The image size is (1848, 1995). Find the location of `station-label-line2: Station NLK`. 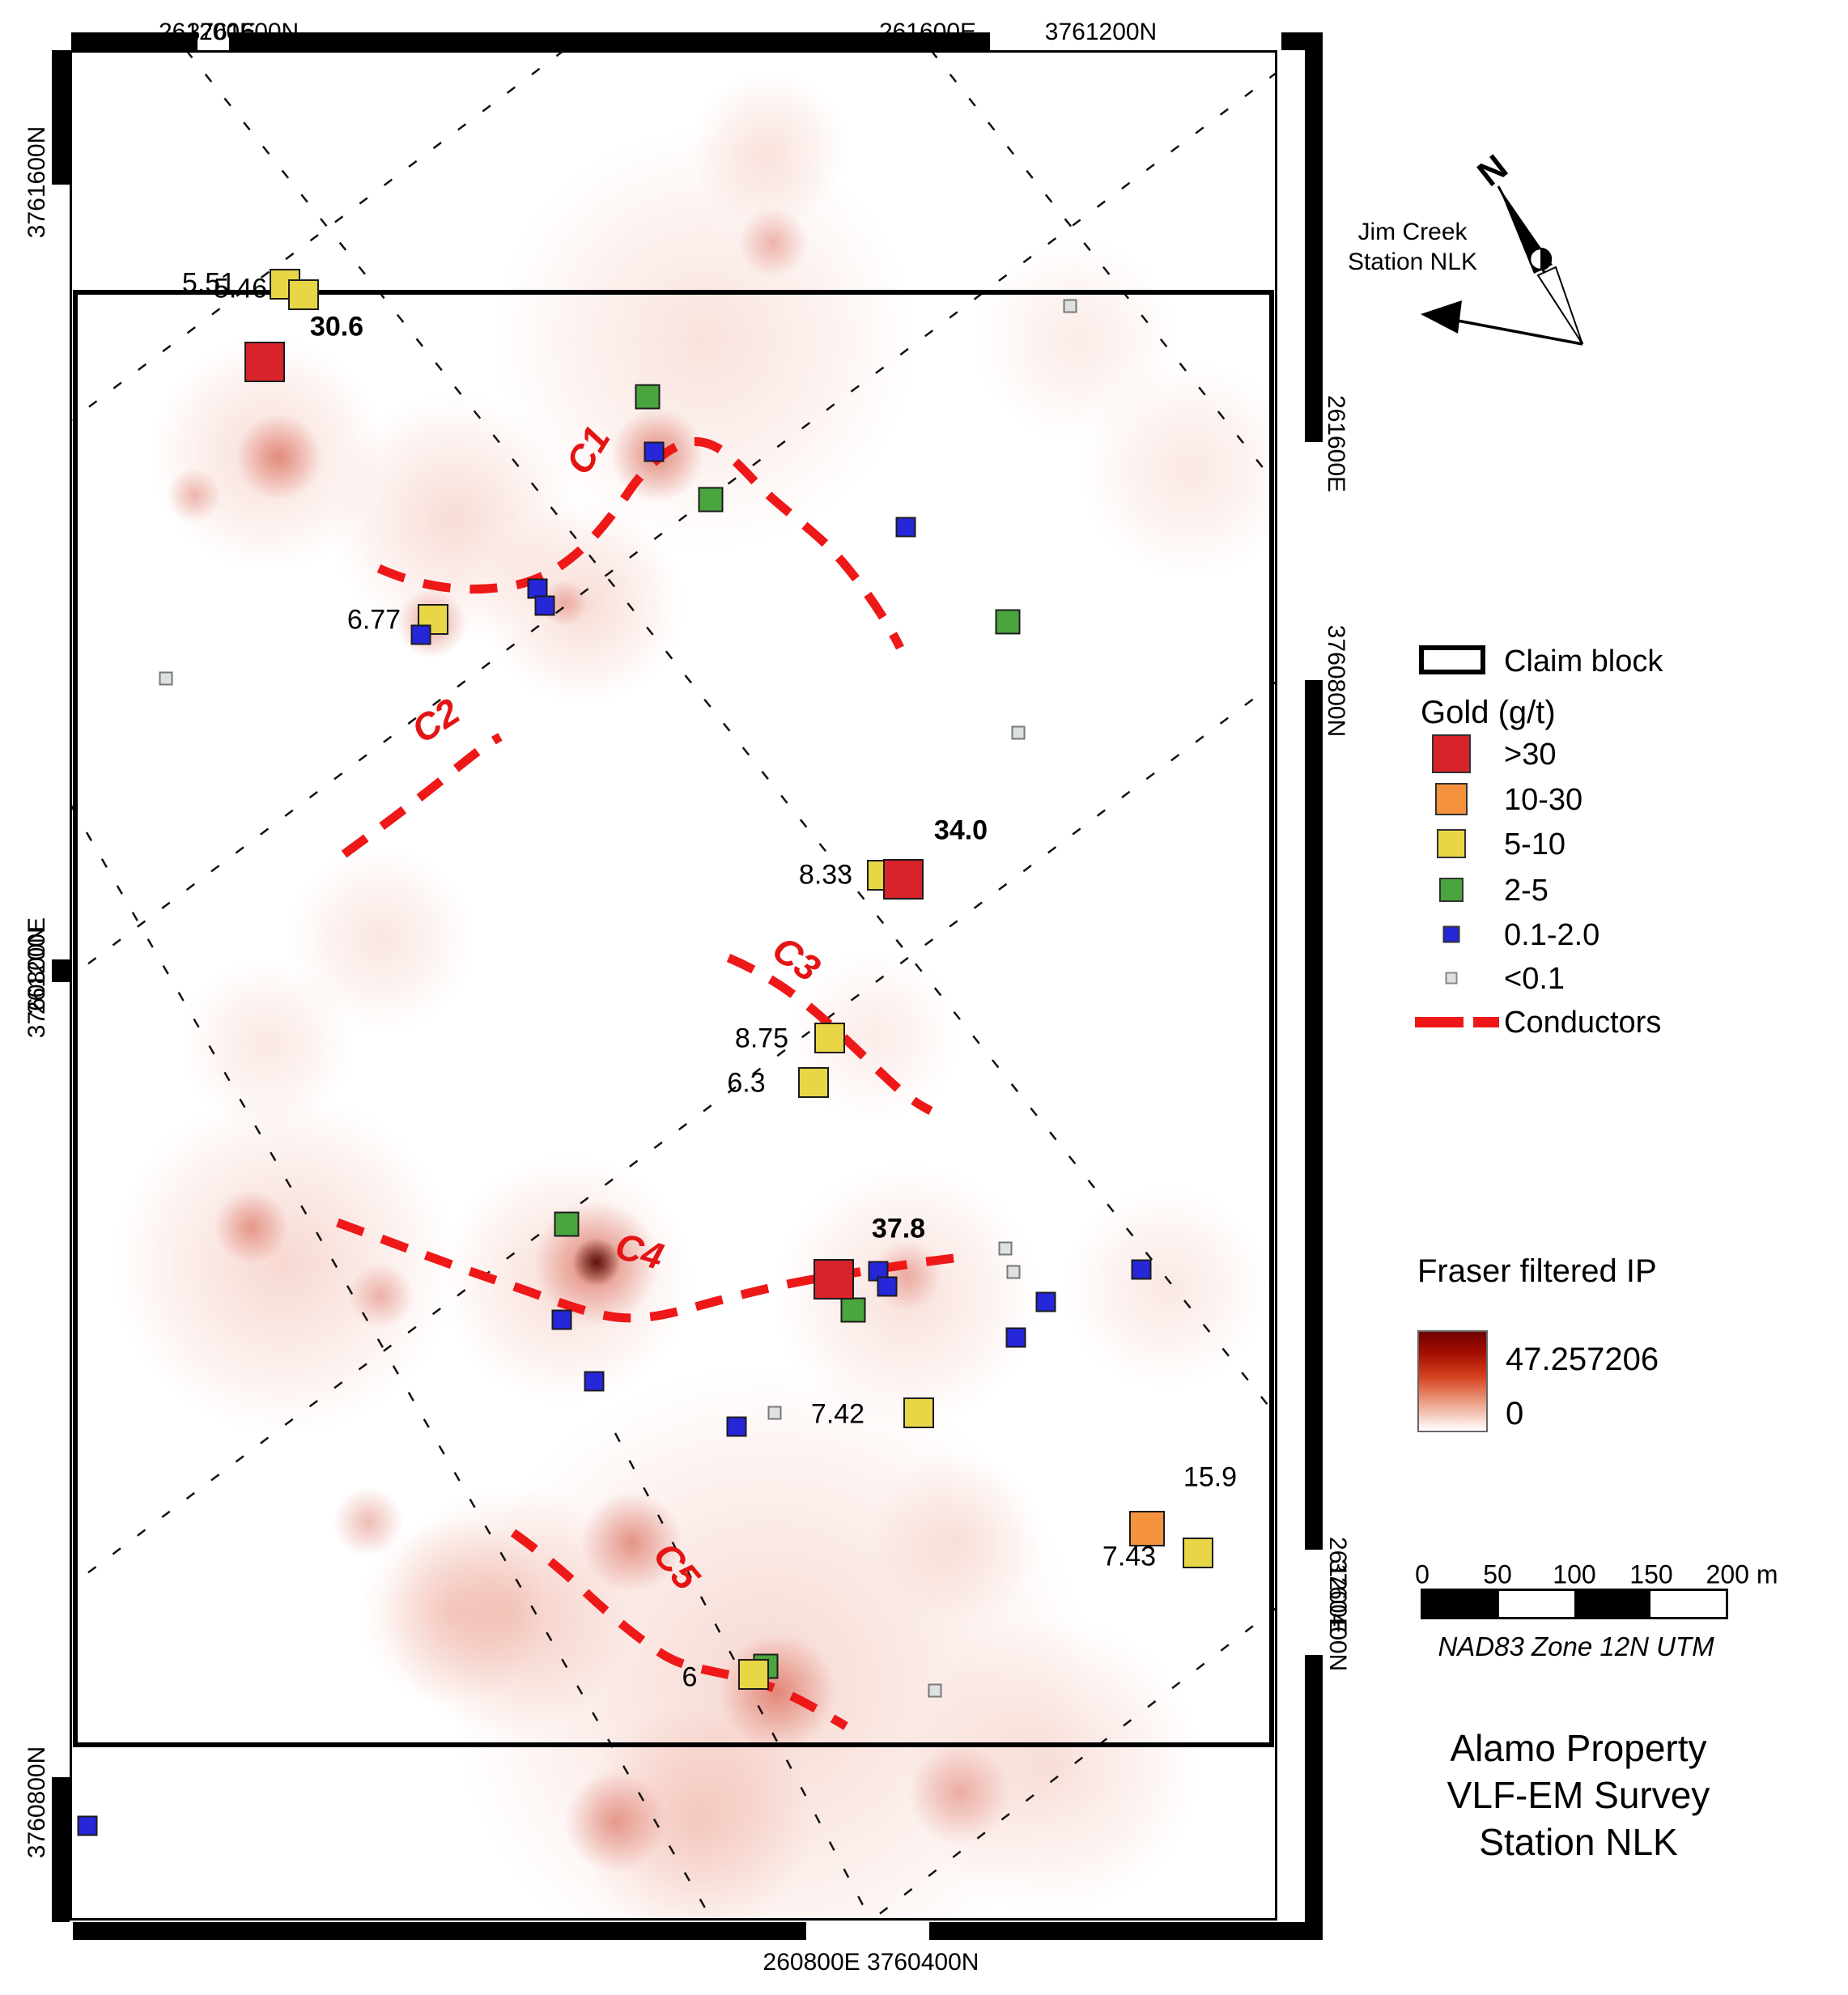

station-label-line2: Station NLK is located at coordinates (1413, 262).